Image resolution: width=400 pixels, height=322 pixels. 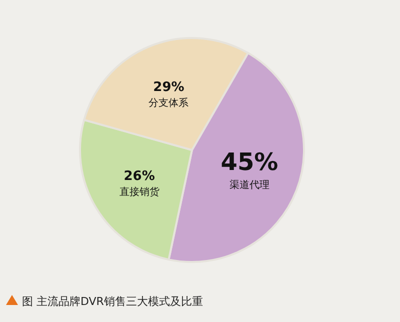 What do you see at coordinates (168, 102) in the screenshot?
I see `slice-label: 分支体系` at bounding box center [168, 102].